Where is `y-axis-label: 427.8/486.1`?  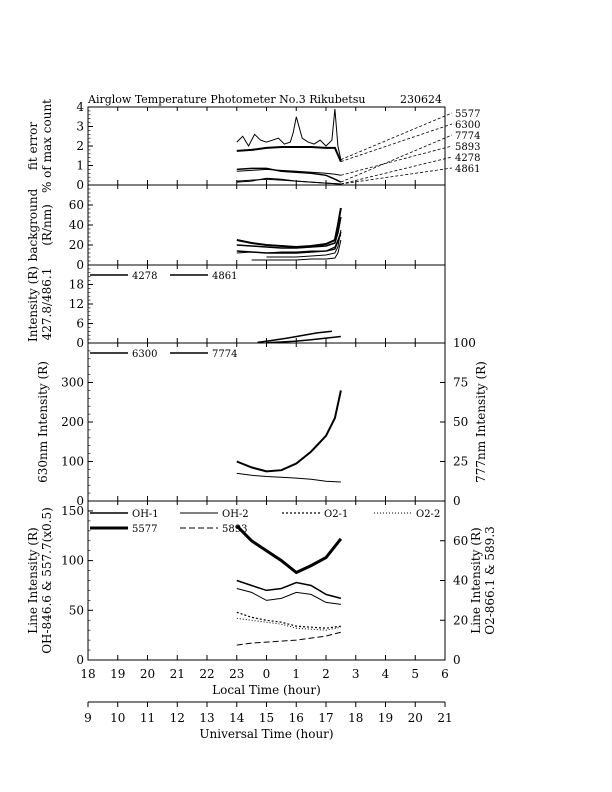 y-axis-label: 427.8/486.1 is located at coordinates (47, 304).